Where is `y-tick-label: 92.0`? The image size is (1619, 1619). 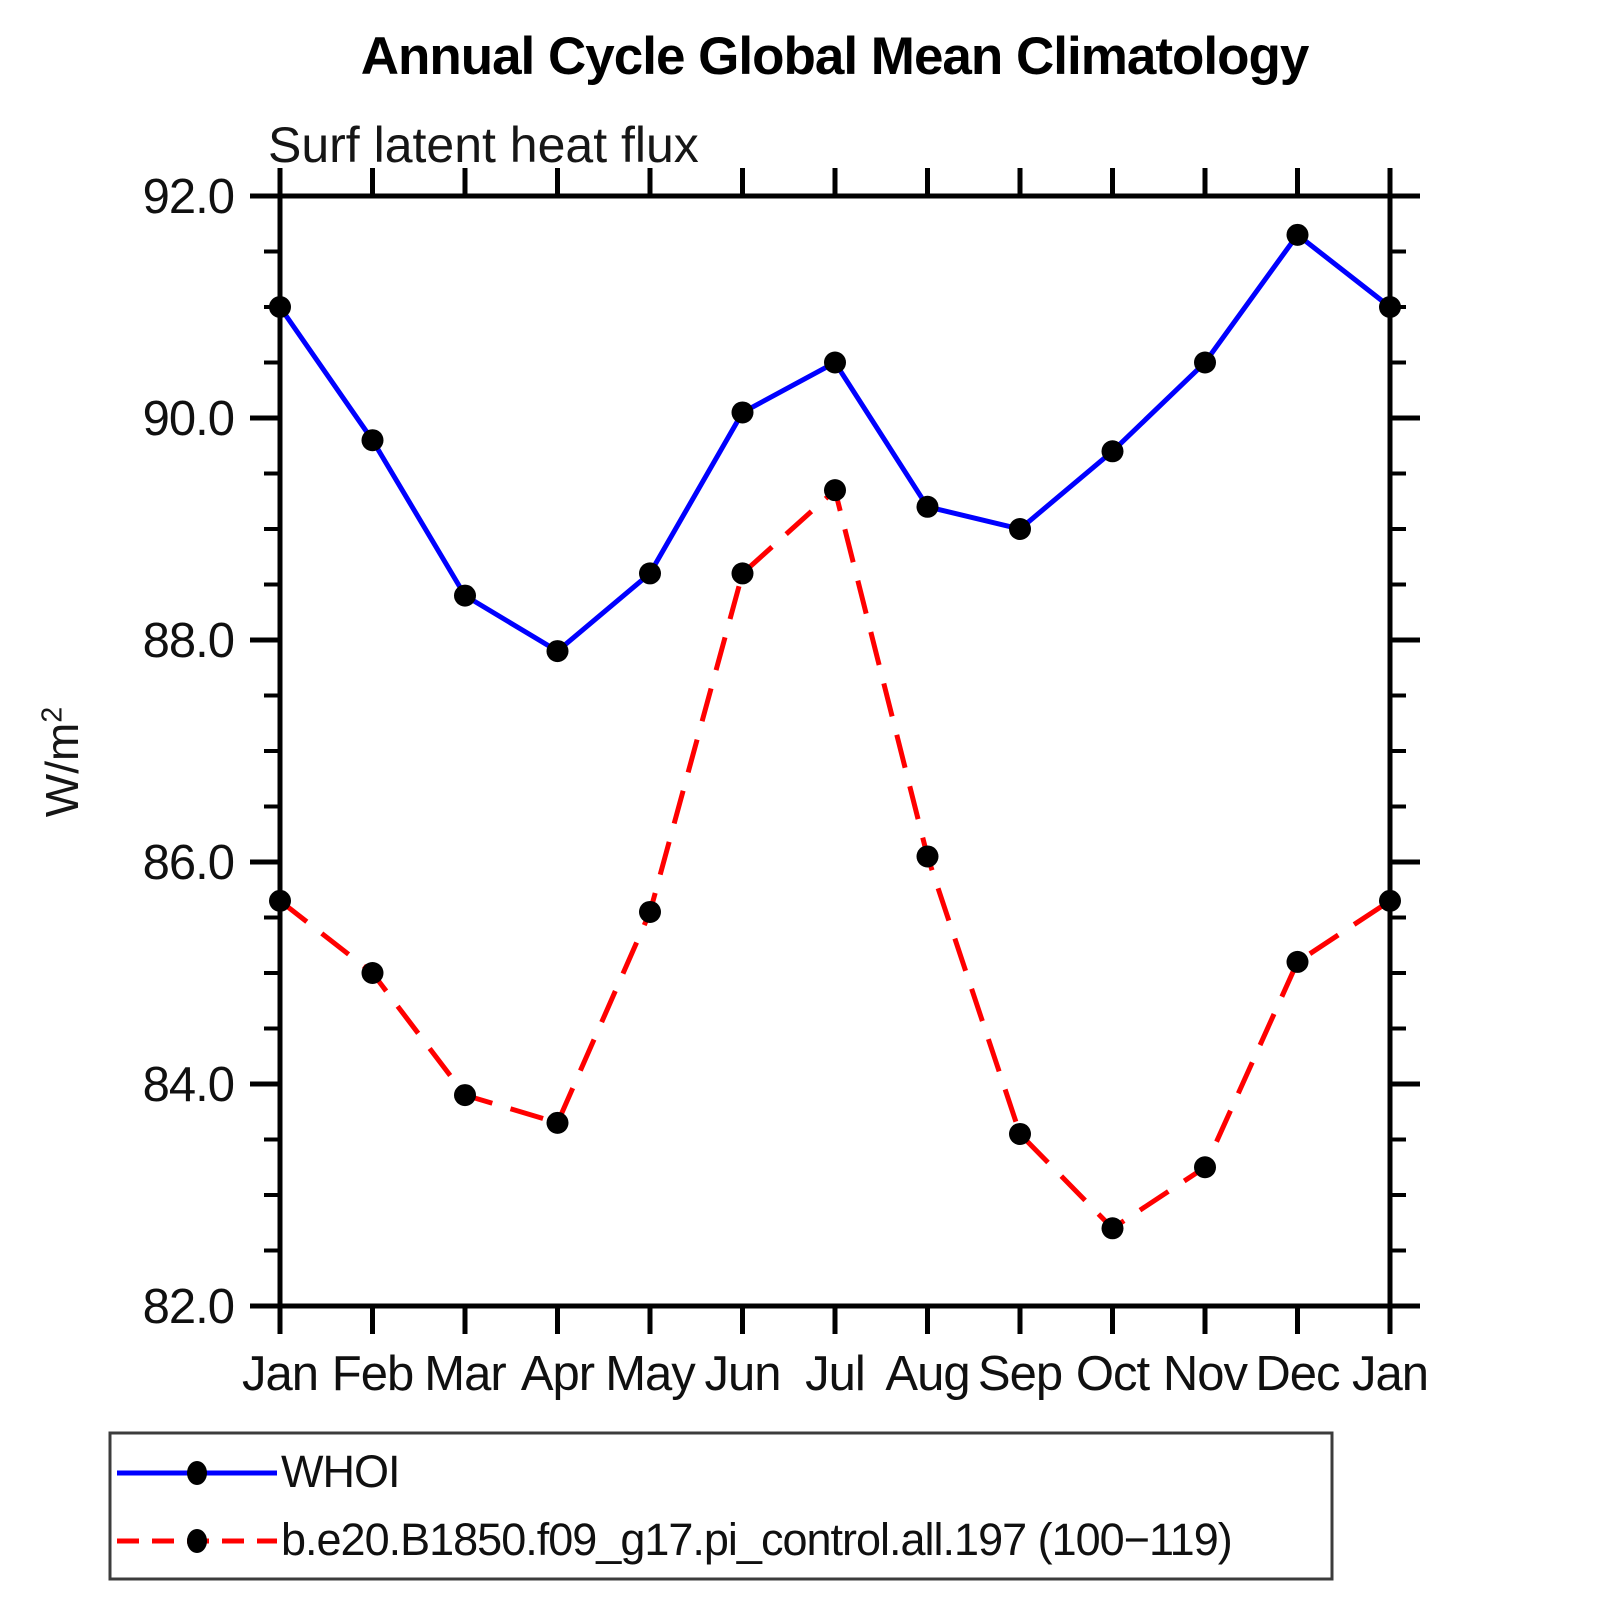 y-tick-label: 92.0 is located at coordinates (188, 197).